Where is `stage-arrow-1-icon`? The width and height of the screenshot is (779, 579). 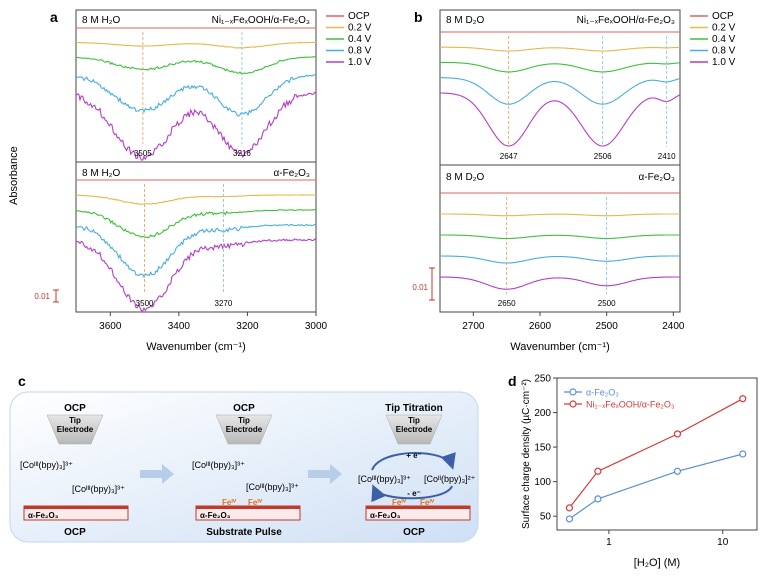 stage-arrow-1-icon is located at coordinates (157, 474).